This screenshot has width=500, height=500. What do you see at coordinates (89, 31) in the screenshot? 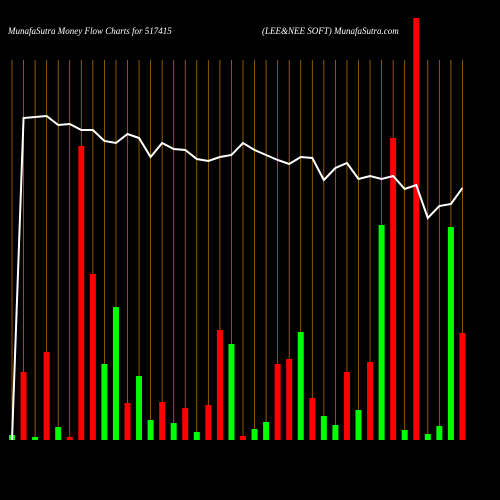
I see `chart-title: MunafaSutra Money Flow Charts for 517415` at bounding box center [89, 31].